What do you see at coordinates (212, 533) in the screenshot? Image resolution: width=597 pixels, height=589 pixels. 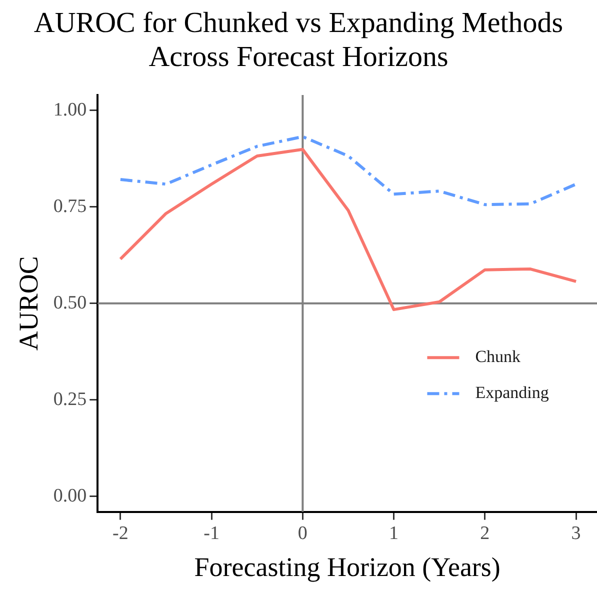 I see `x-tick-label: -1` at bounding box center [212, 533].